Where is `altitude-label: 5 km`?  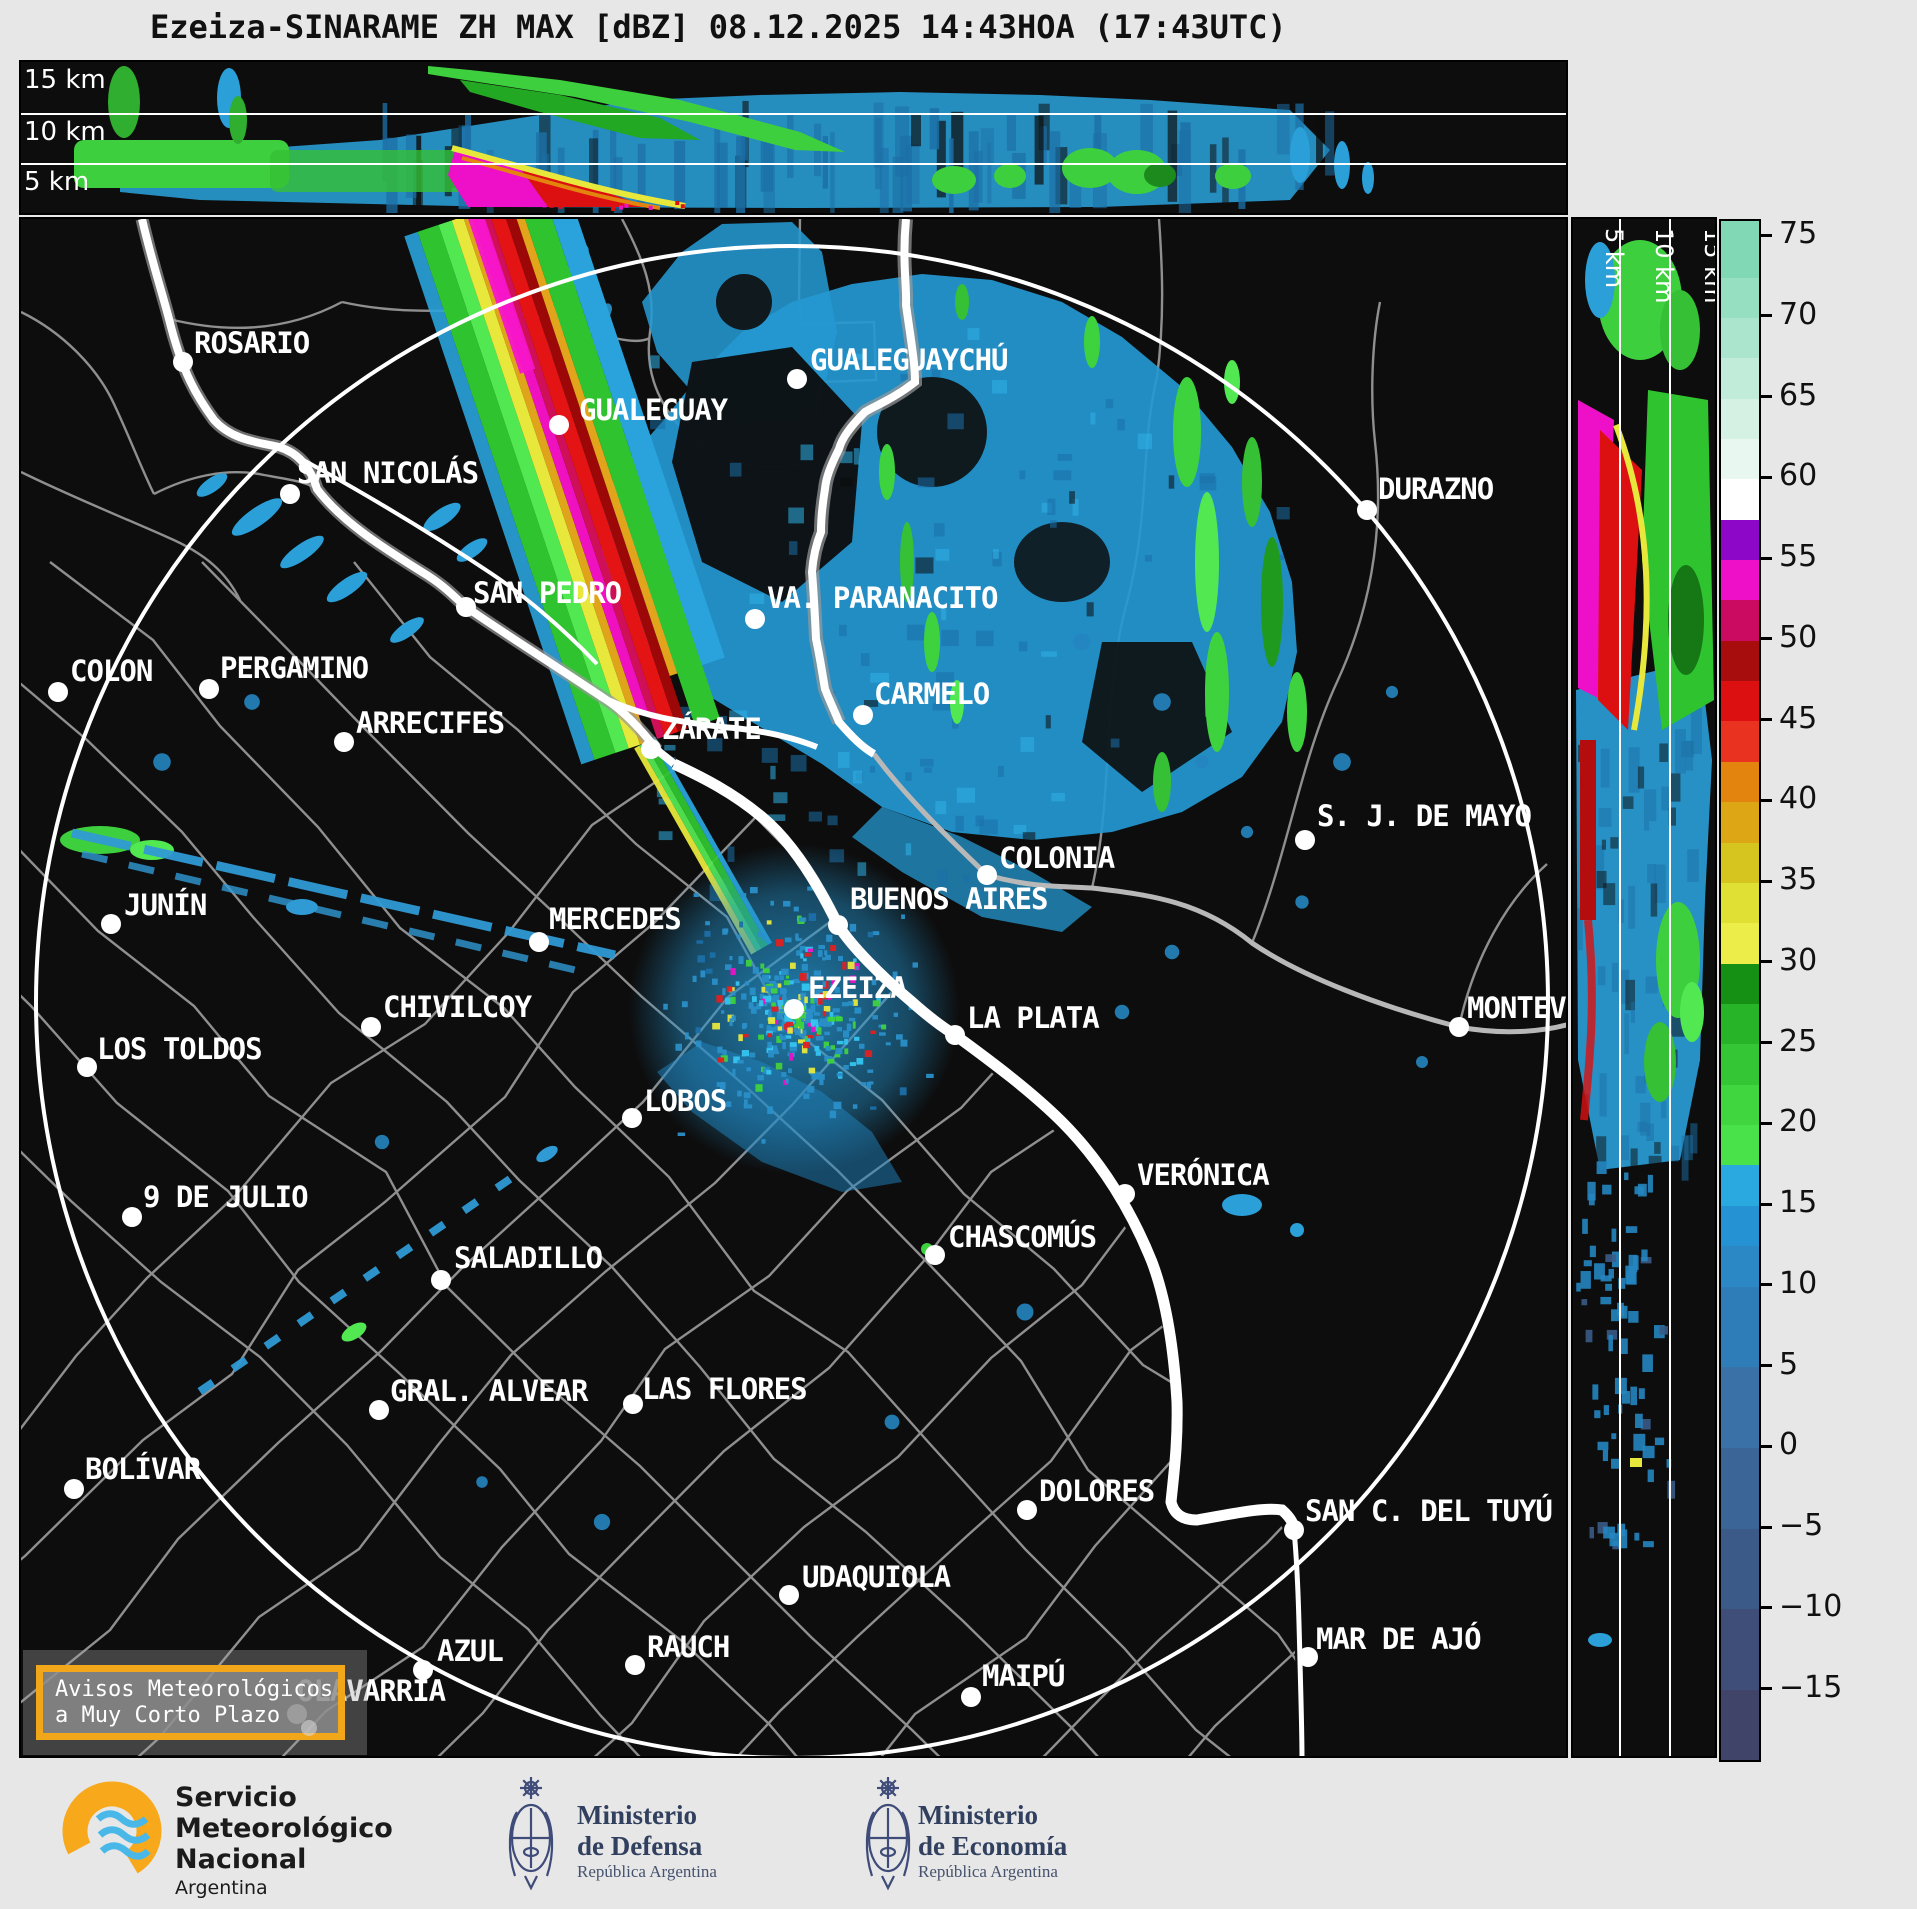 altitude-label: 5 km is located at coordinates (1614, 258).